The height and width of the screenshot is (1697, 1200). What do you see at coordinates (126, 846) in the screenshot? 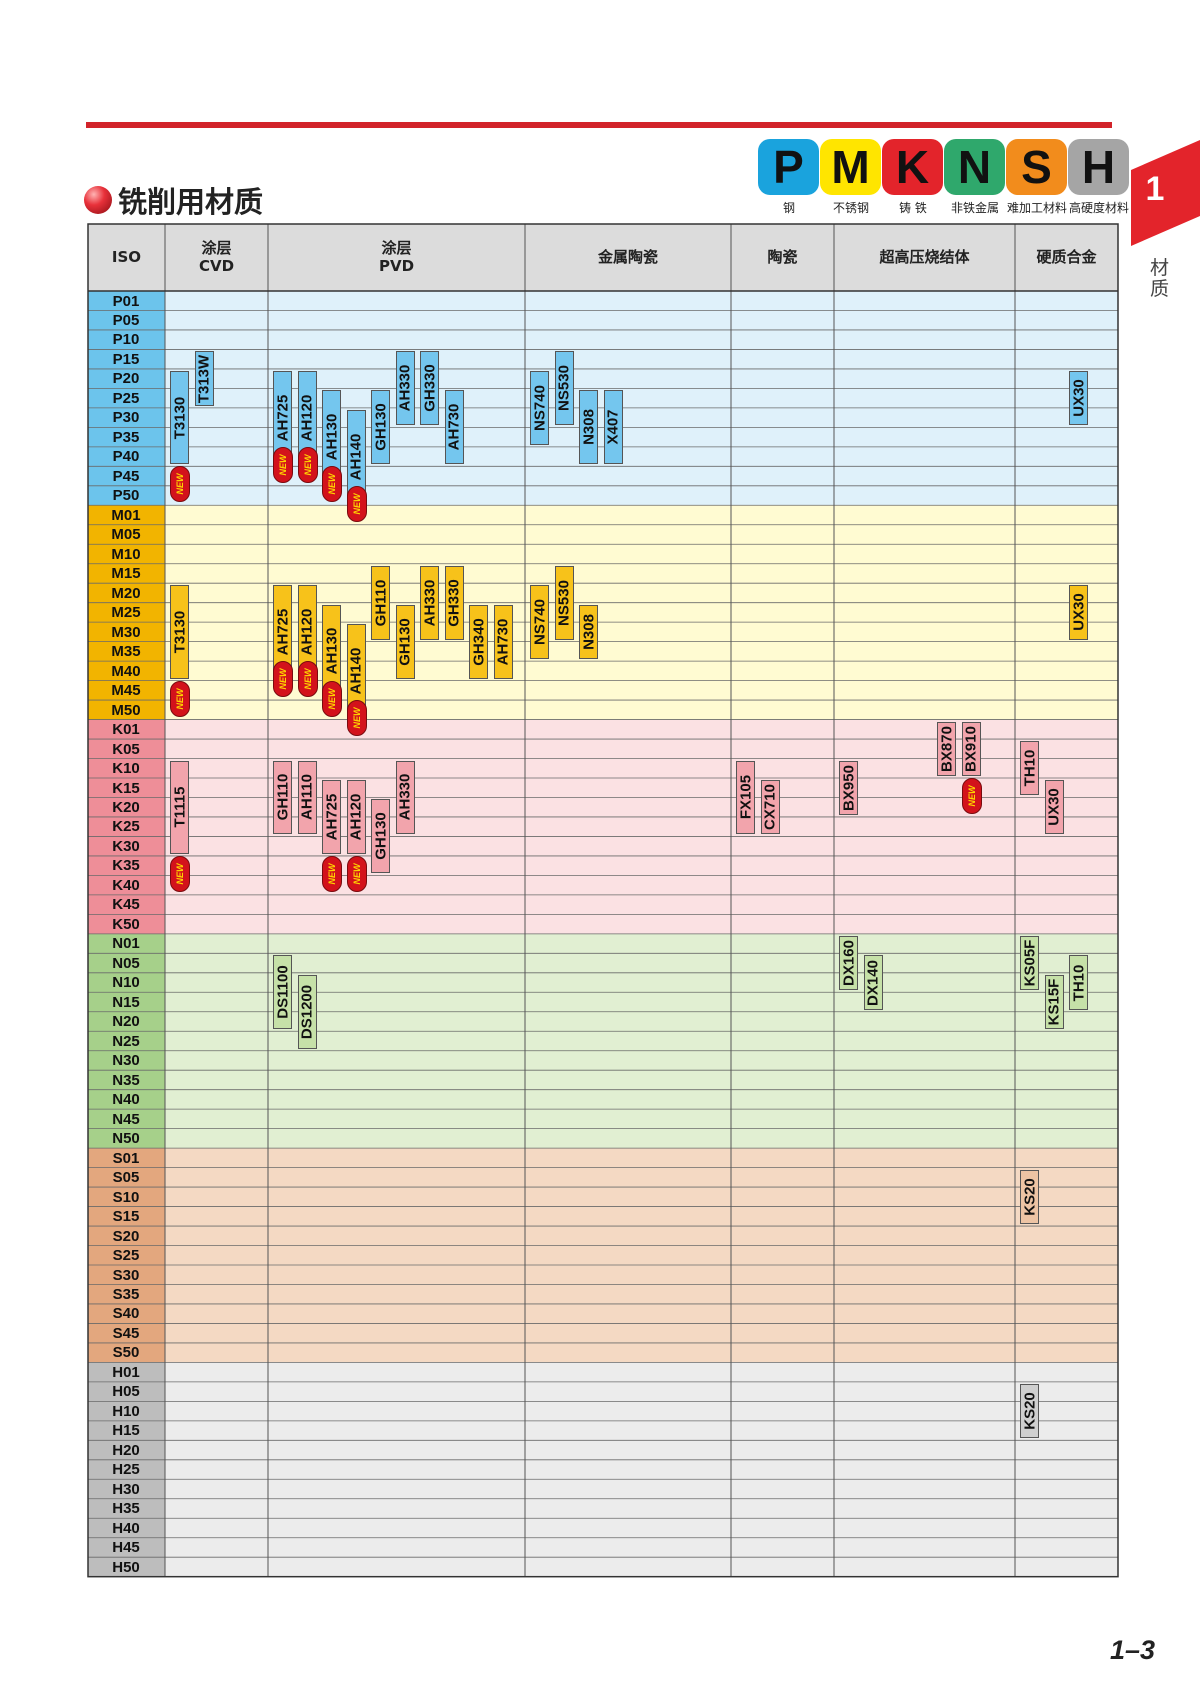
I see `iso-code: K30` at bounding box center [126, 846].